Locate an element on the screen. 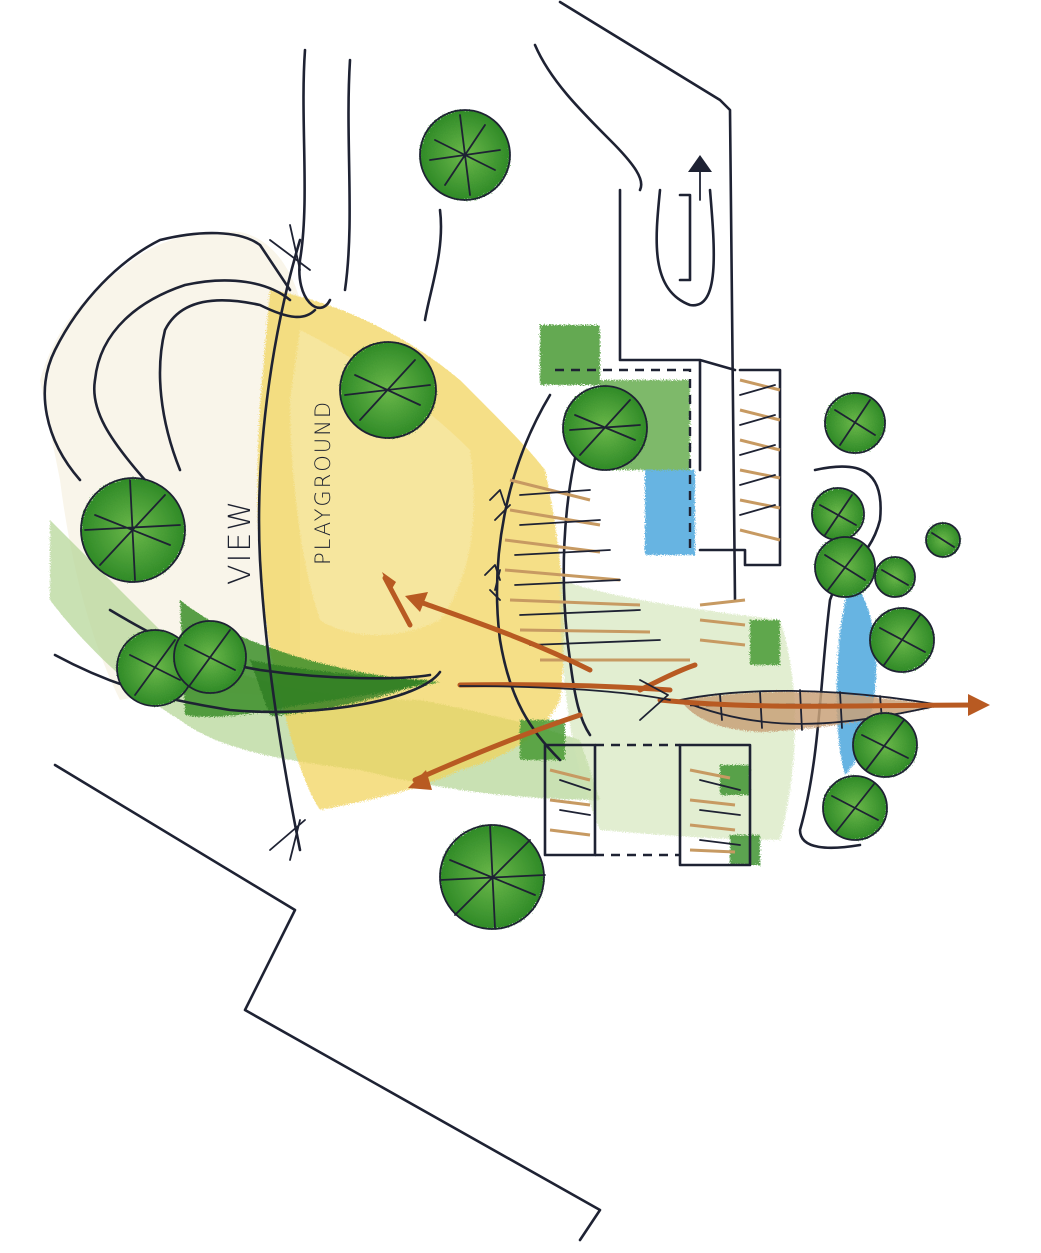 This screenshot has height=1253, width=1041. playground-arc-tick-s is located at coordinates (287, 840).